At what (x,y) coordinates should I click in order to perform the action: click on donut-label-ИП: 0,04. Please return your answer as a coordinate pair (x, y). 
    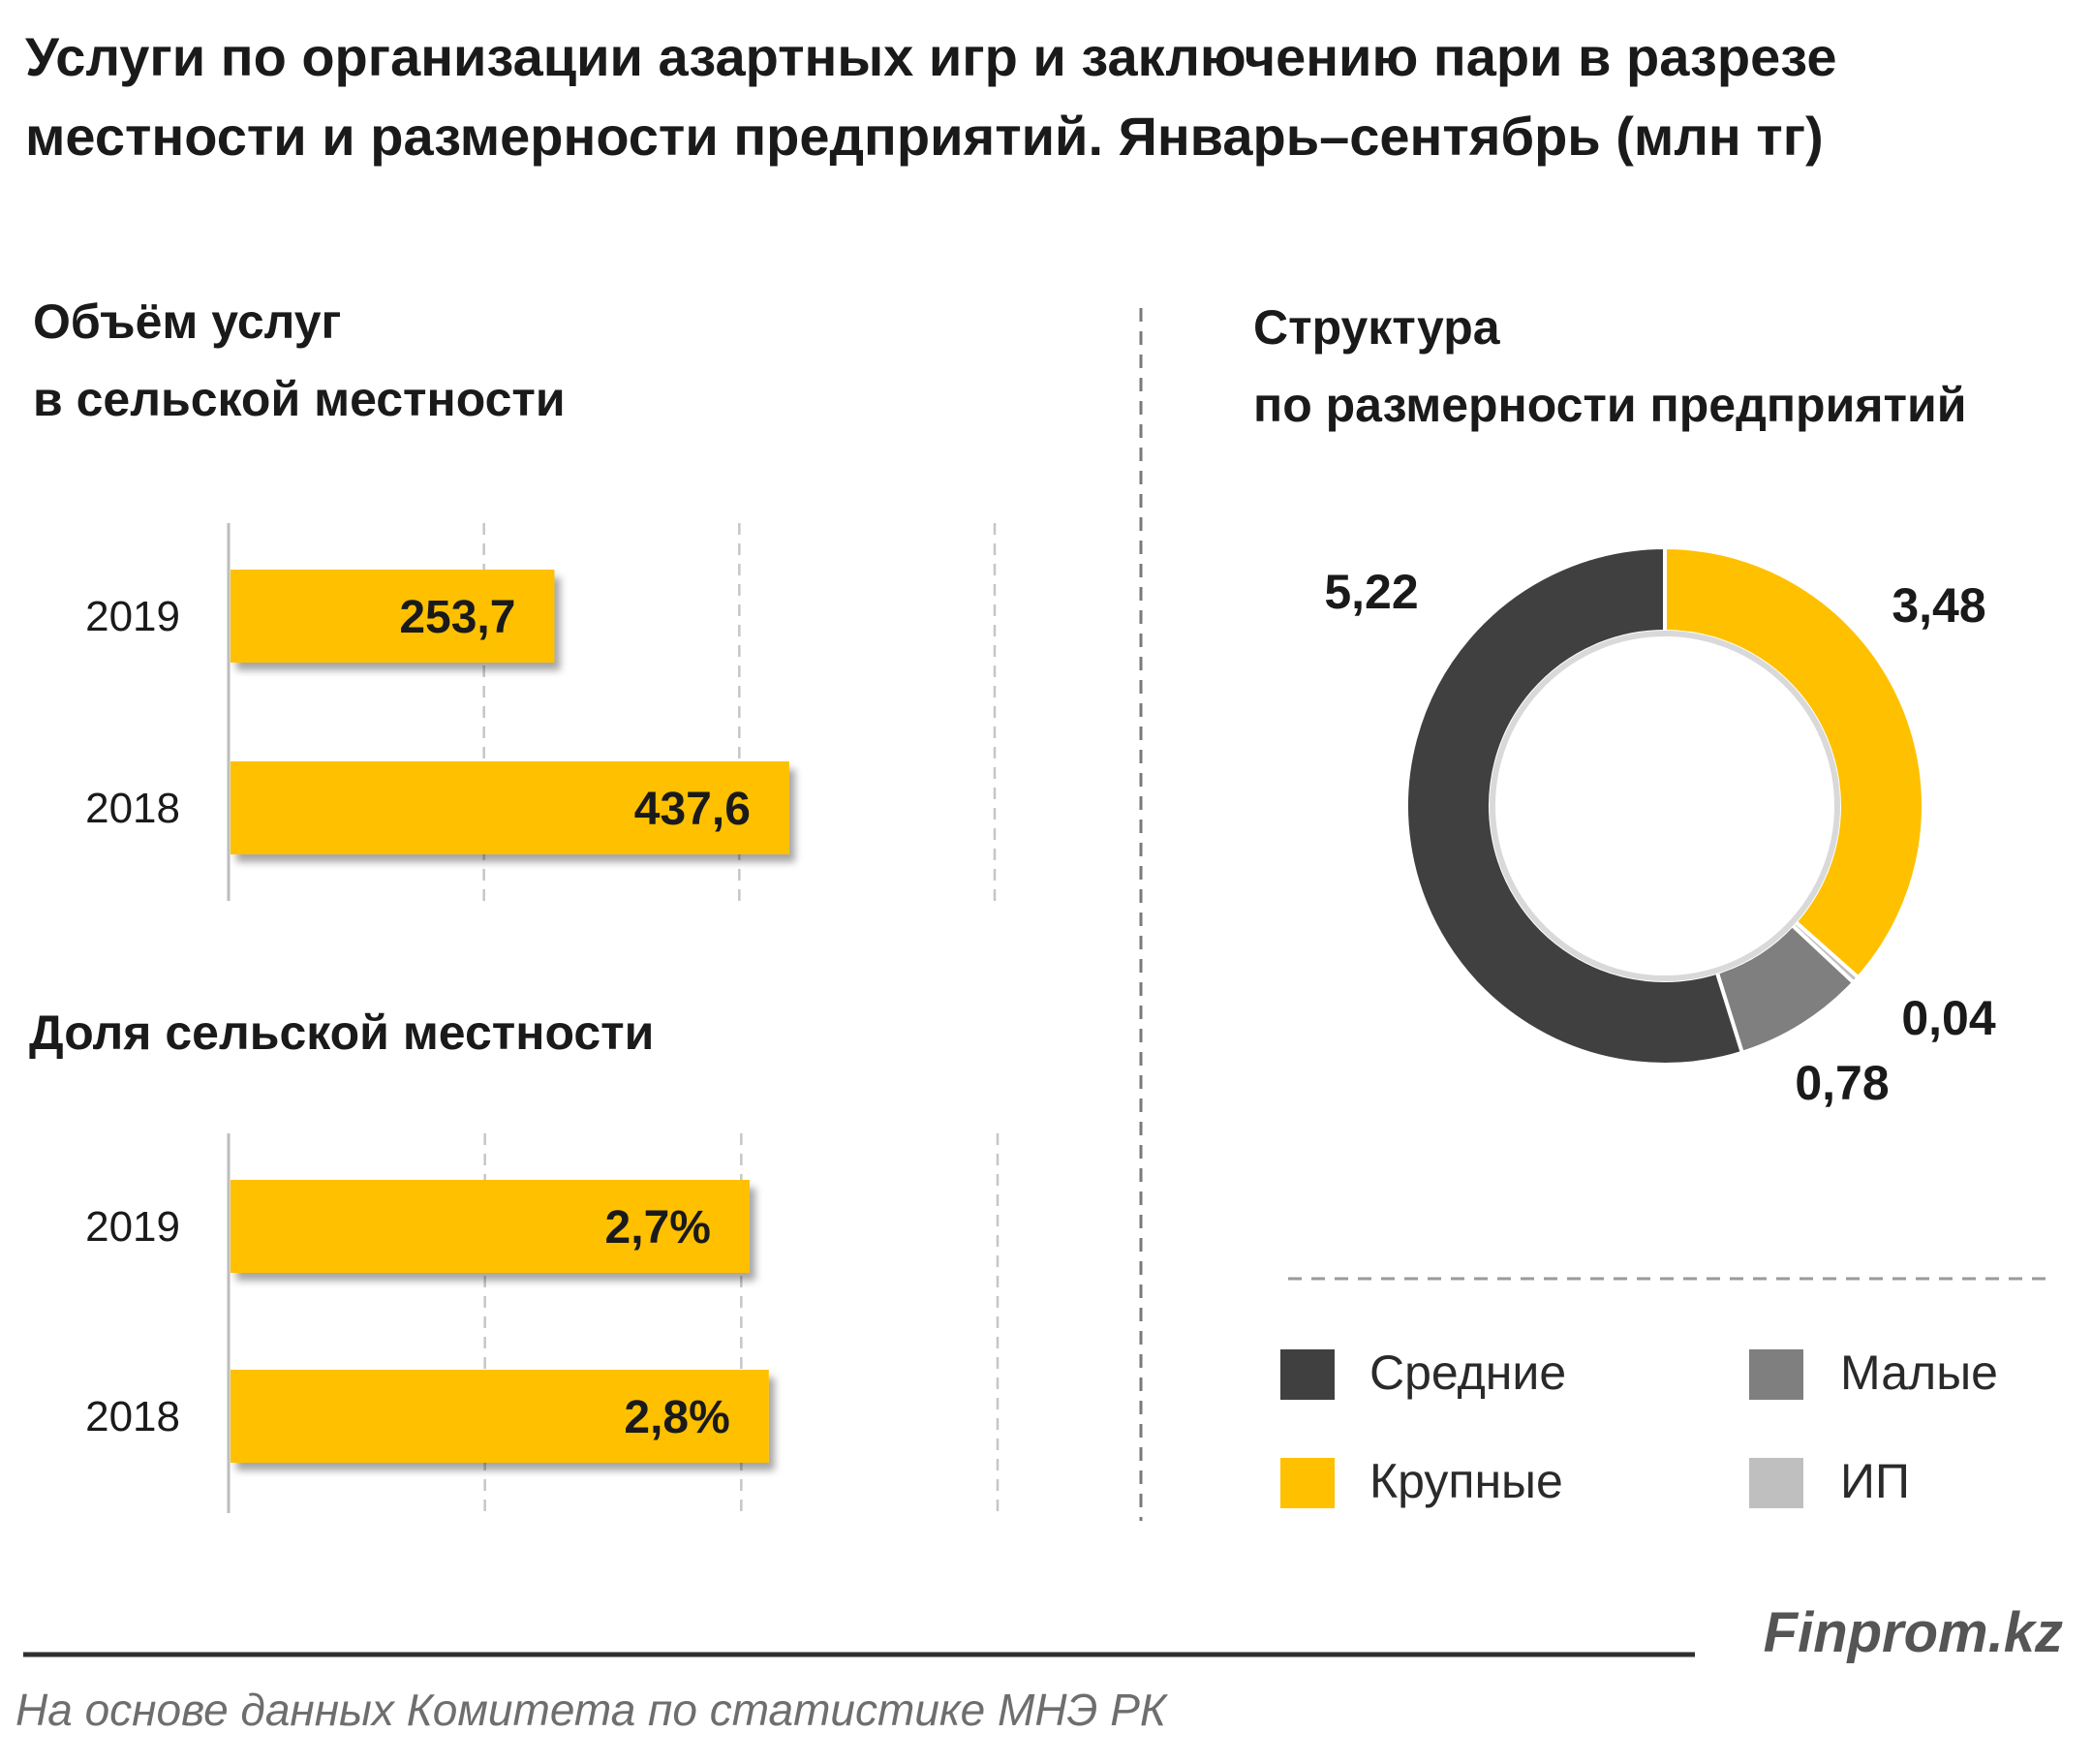
    Looking at the image, I should click on (1948, 1018).